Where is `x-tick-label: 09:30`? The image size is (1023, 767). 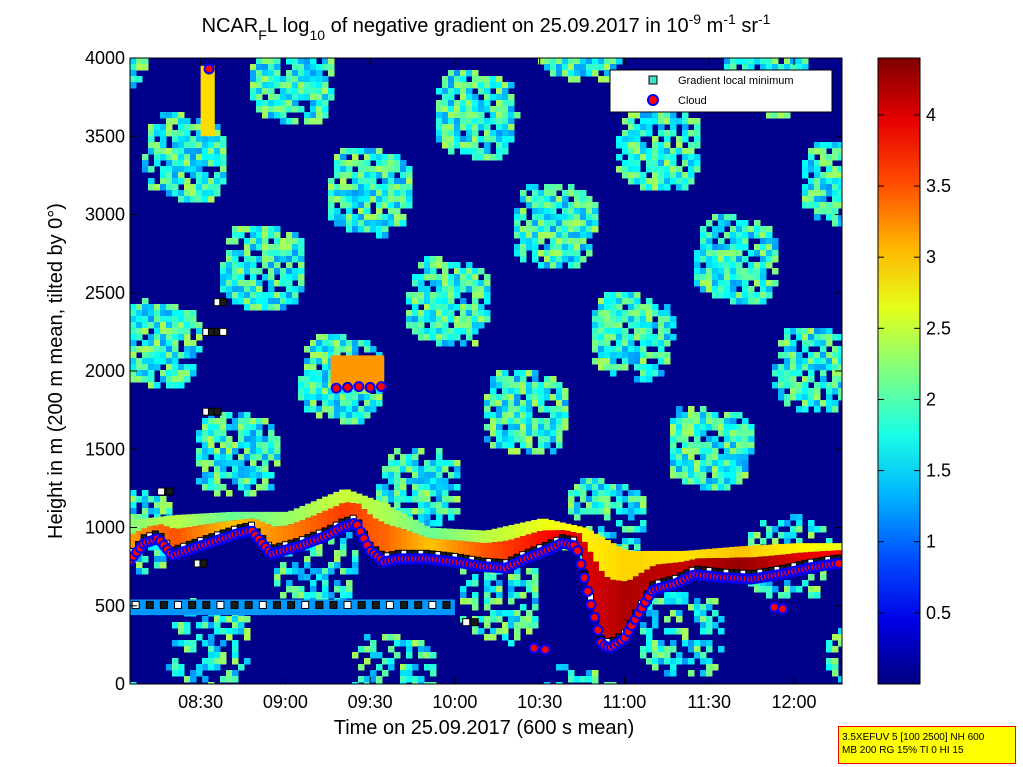 x-tick-label: 09:30 is located at coordinates (370, 702).